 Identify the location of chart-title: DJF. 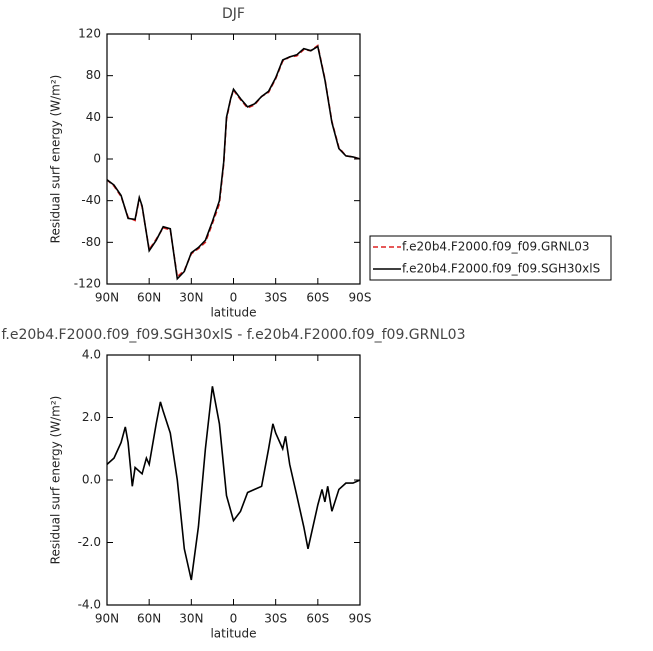
(233, 14).